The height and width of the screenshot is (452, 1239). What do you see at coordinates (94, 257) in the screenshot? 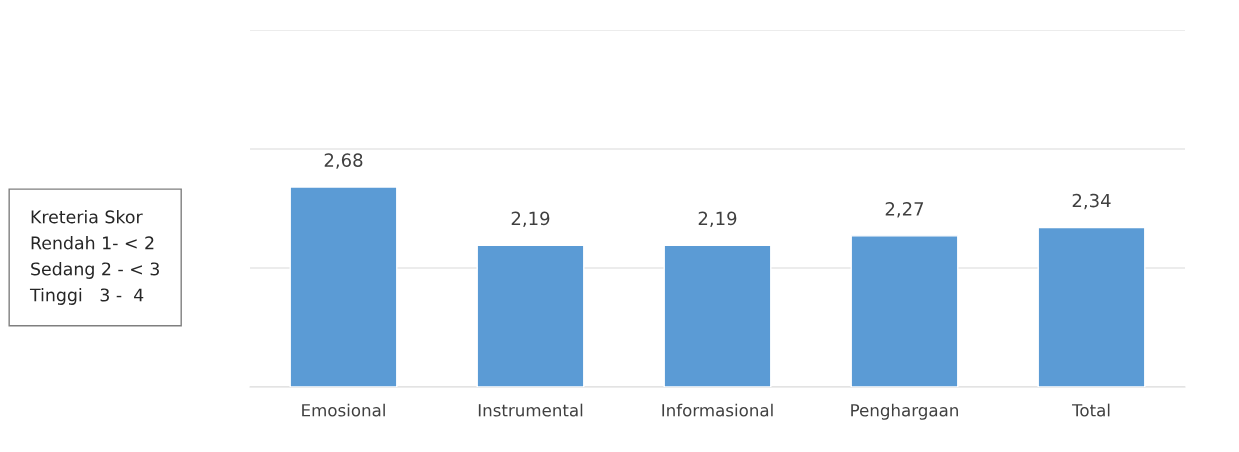
I see `text: Kreteria Skor Rendah 1- < 2 Sedang 2 - < 3 Tinggi 3 - 4` at bounding box center [94, 257].